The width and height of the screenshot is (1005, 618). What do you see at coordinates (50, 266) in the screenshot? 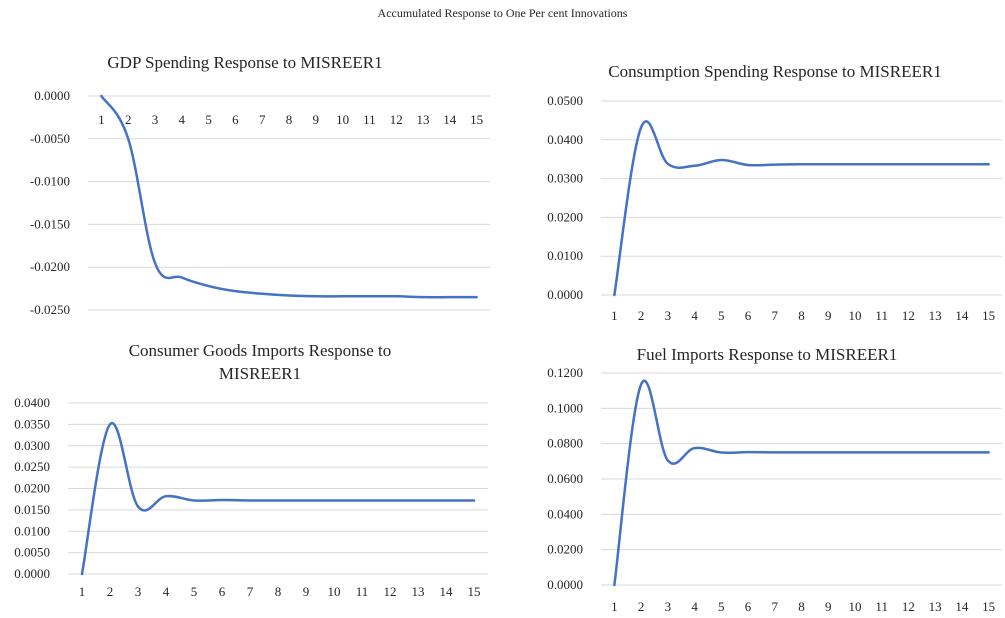
I see `y-tick-label: -0.0200` at bounding box center [50, 266].